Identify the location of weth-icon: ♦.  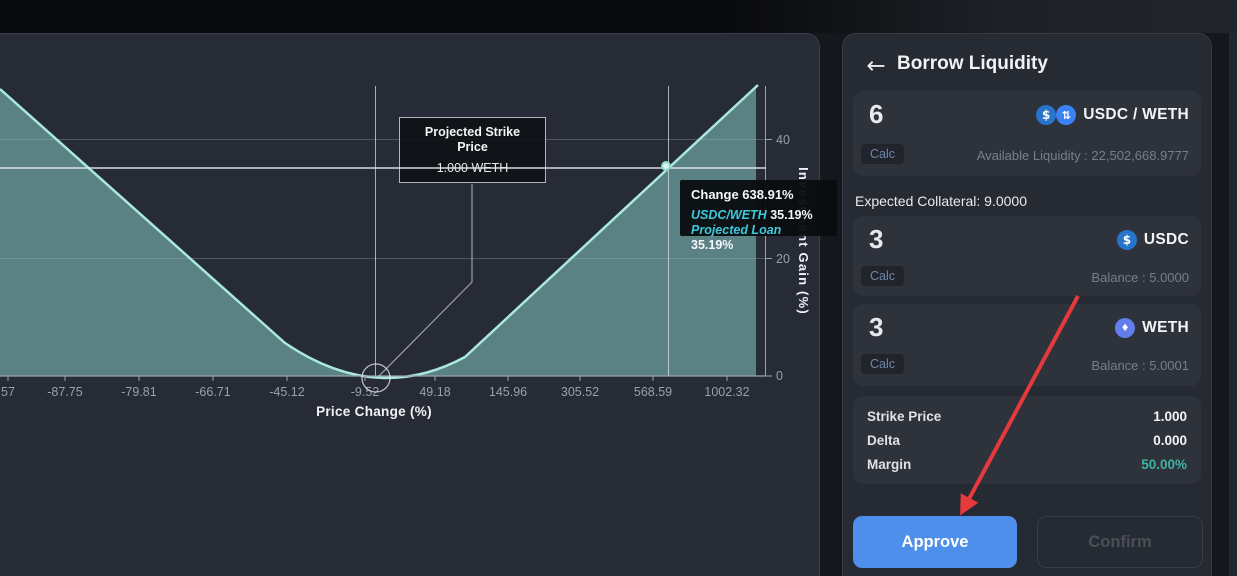
(1125, 328).